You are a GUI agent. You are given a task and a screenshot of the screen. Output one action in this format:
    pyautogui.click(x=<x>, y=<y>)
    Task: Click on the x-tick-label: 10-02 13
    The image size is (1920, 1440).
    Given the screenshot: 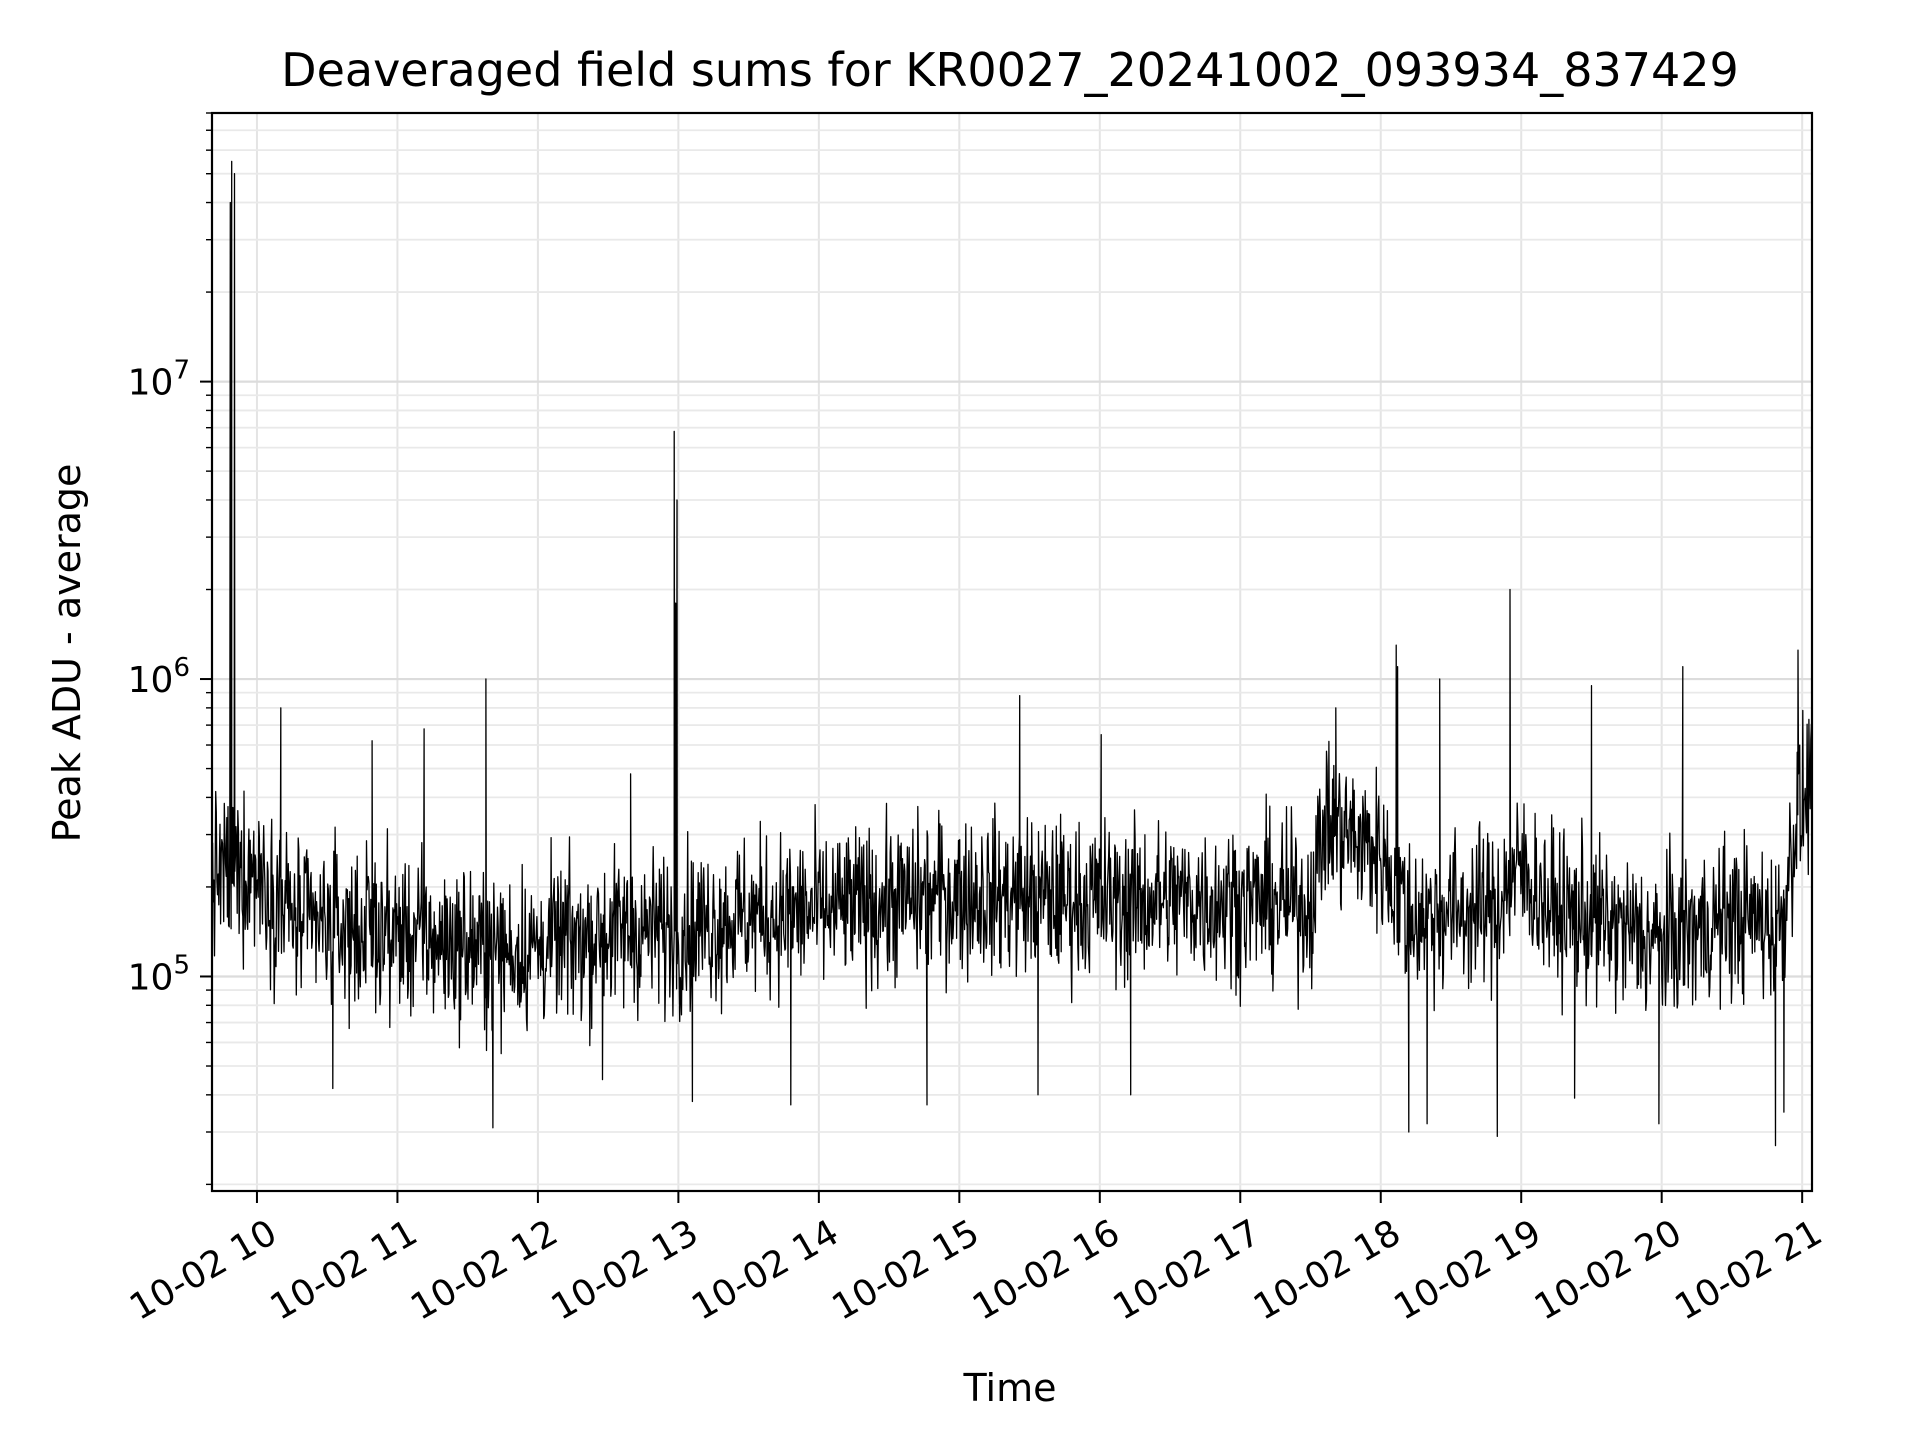 What is the action you would take?
    pyautogui.click(x=625, y=1270)
    